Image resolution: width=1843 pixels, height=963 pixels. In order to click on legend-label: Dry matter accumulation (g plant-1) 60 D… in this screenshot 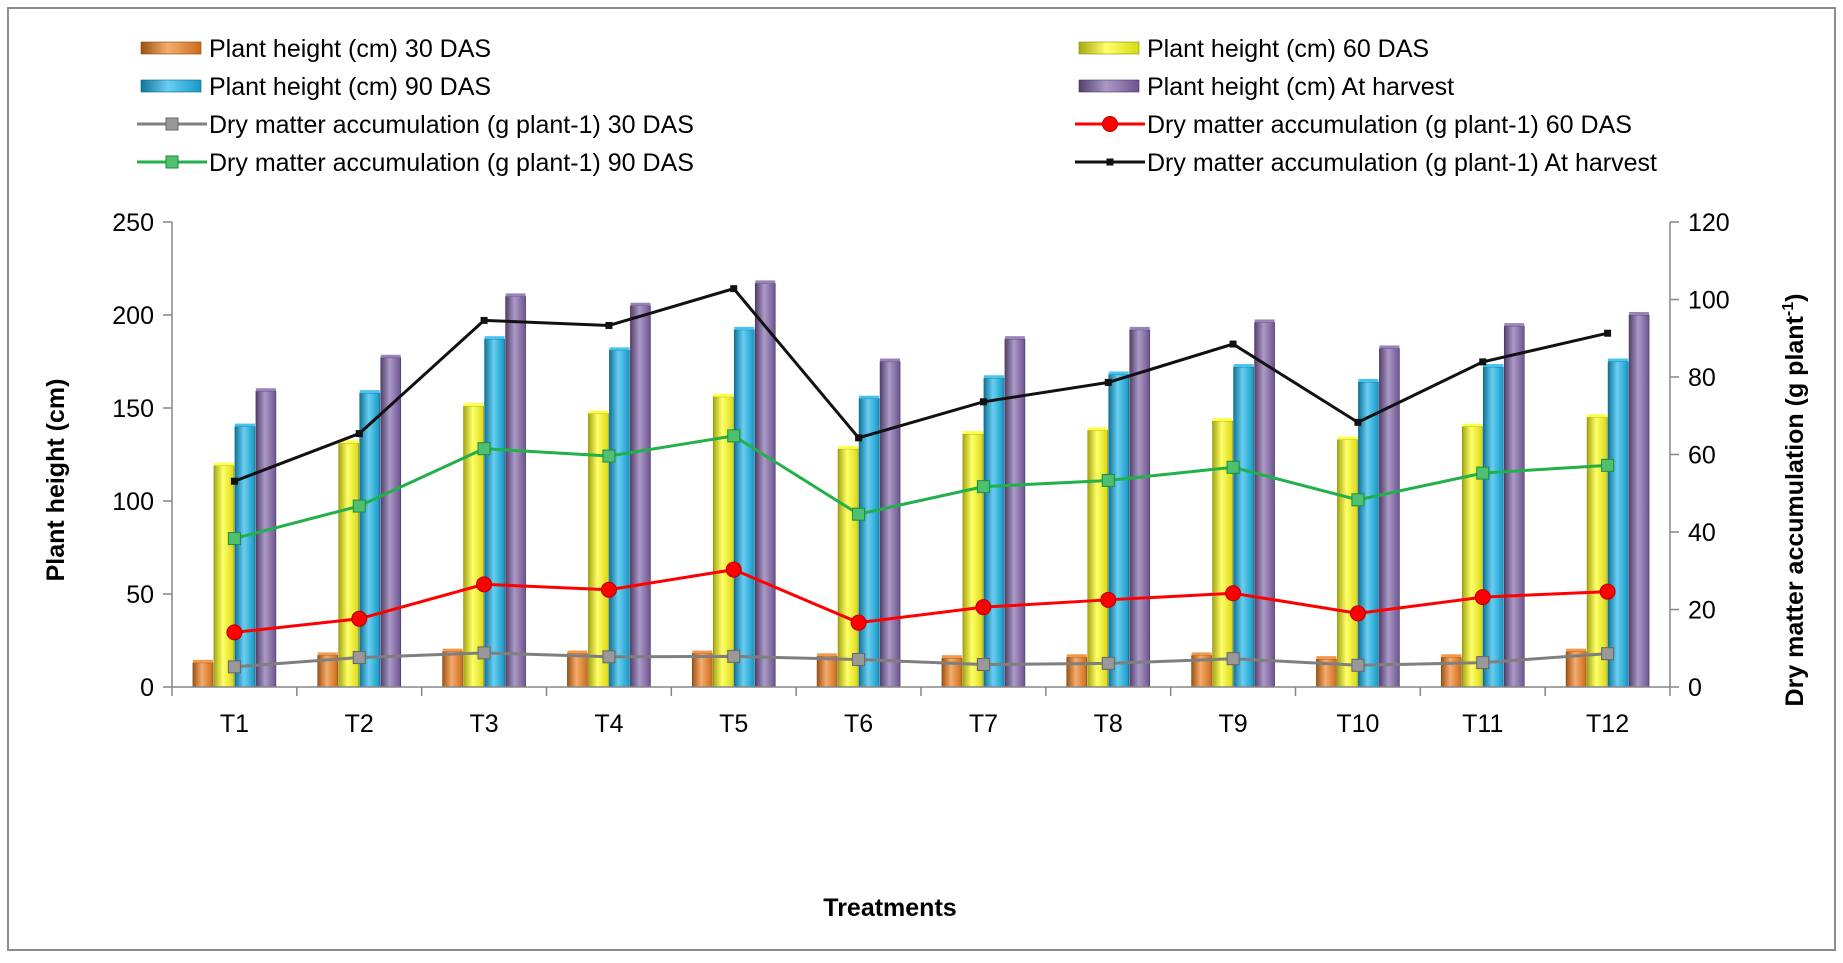, I will do `click(1389, 125)`.